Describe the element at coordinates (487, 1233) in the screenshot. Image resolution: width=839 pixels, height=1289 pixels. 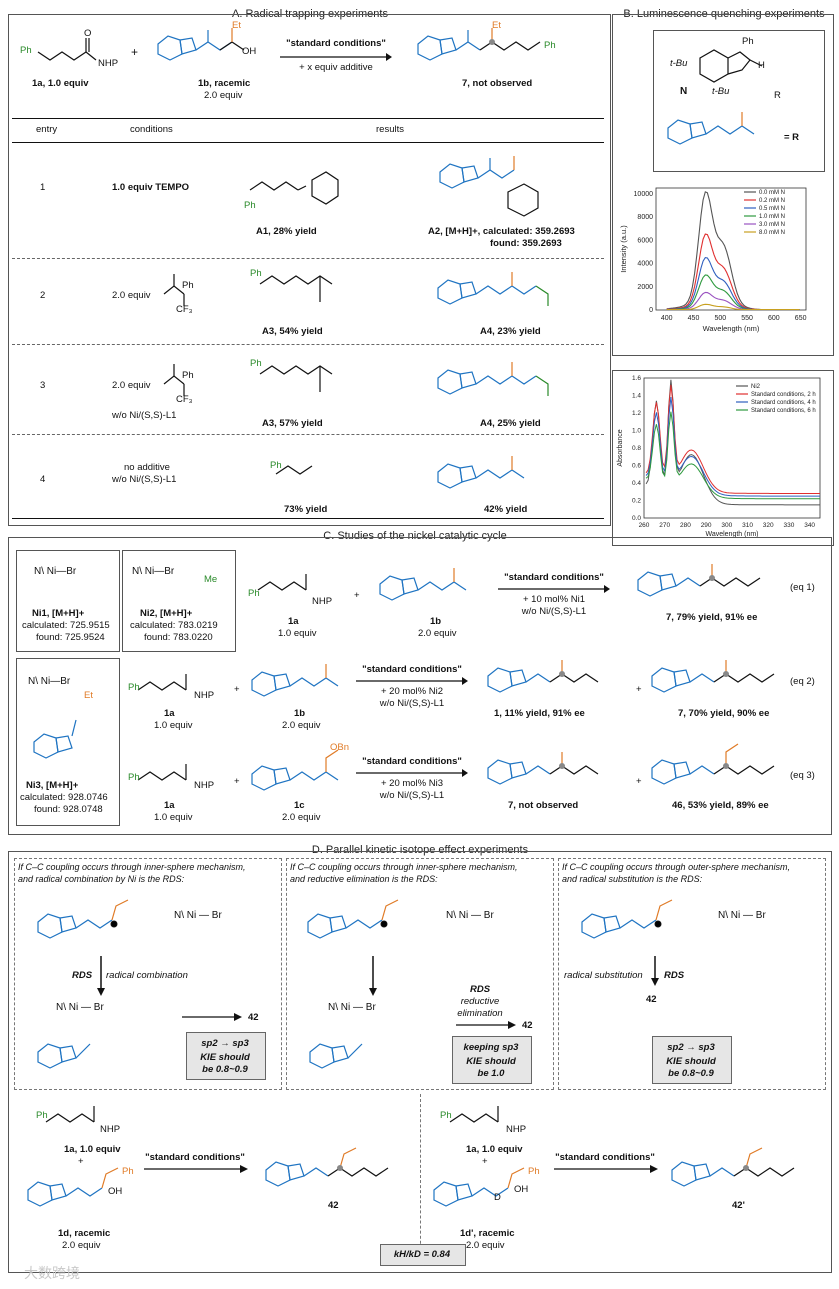
I see `d-right-r2: 1d', racemic` at that location.